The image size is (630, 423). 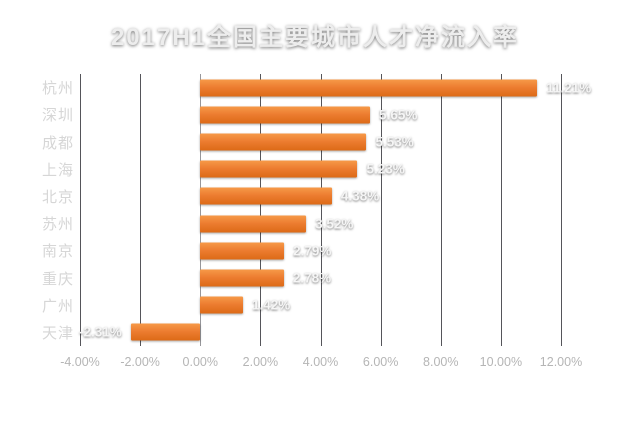 What do you see at coordinates (260, 362) in the screenshot?
I see `x-tick-label: 2.00%` at bounding box center [260, 362].